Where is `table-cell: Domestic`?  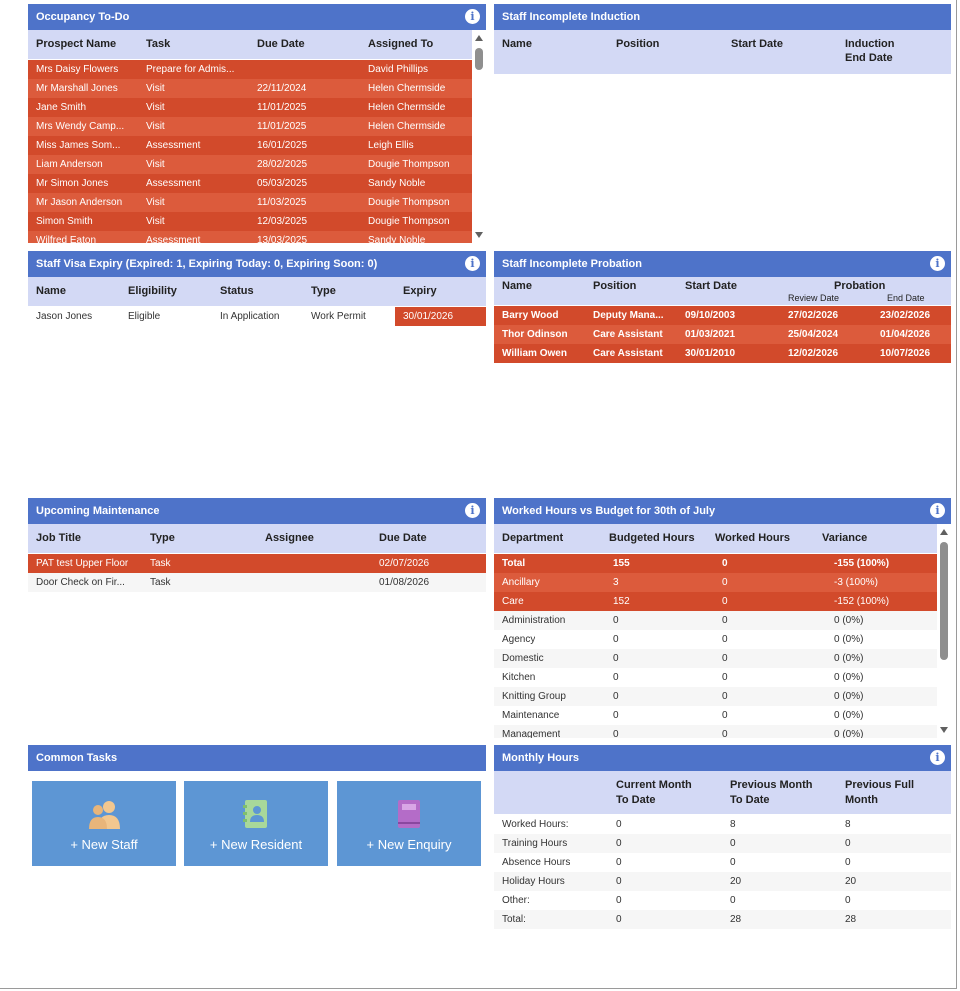
table-cell: Domestic is located at coordinates (523, 658).